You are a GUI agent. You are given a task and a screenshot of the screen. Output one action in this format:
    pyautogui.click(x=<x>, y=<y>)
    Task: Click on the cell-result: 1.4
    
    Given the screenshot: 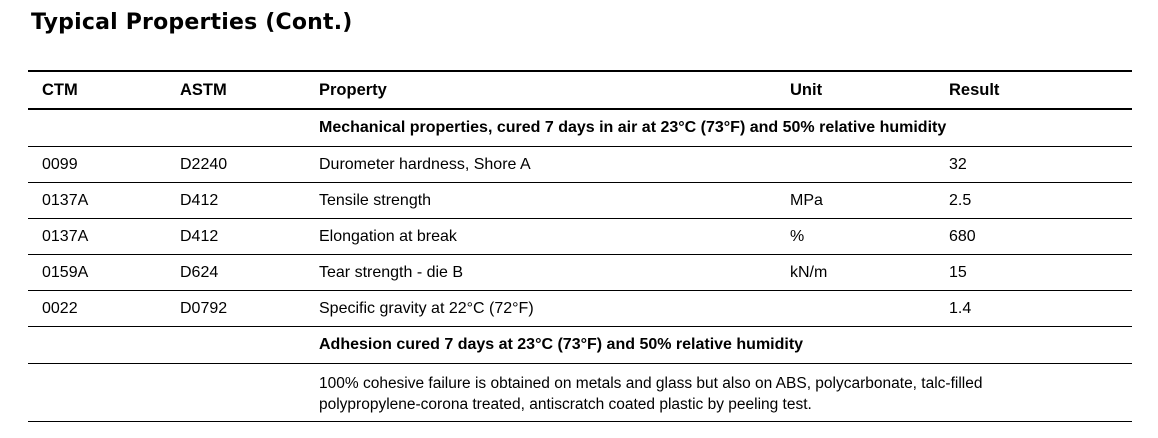 What is the action you would take?
    pyautogui.click(x=960, y=308)
    